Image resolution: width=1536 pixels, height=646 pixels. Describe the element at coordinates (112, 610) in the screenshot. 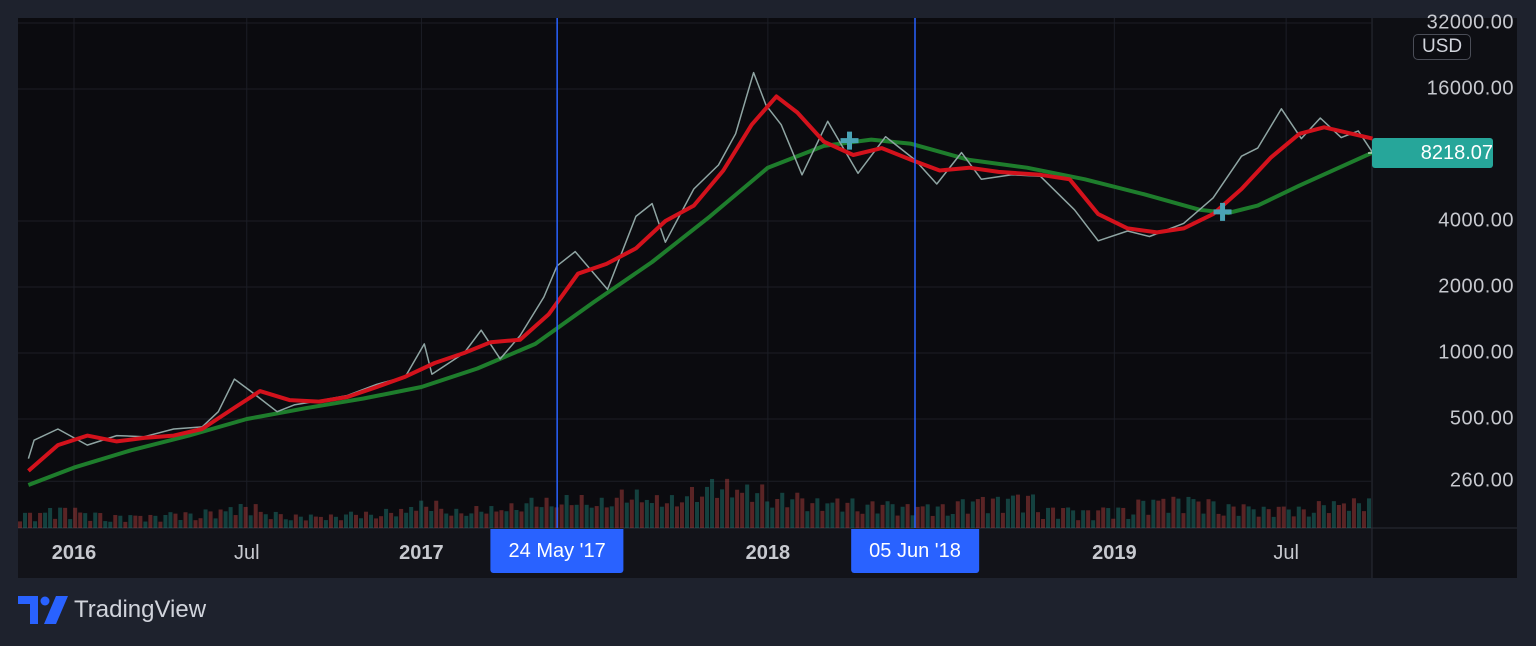

I see `tradingview-logo: TradingView` at that location.